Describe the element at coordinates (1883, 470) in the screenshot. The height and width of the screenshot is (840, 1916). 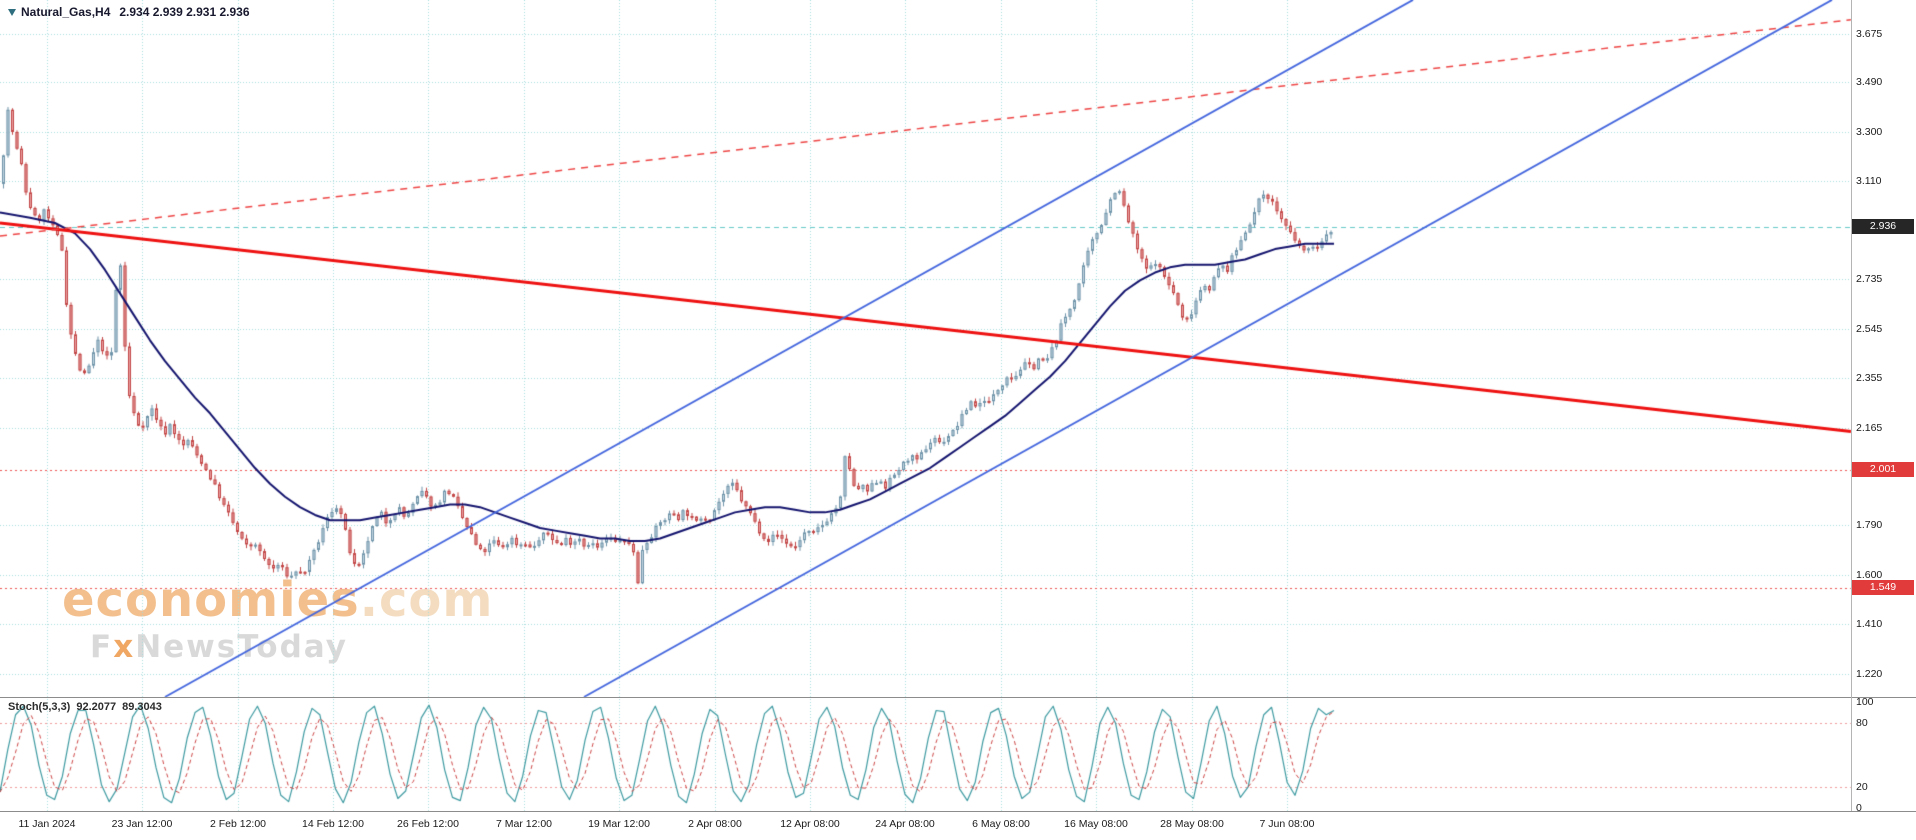
I see `level-price-badge: 2.001` at that location.